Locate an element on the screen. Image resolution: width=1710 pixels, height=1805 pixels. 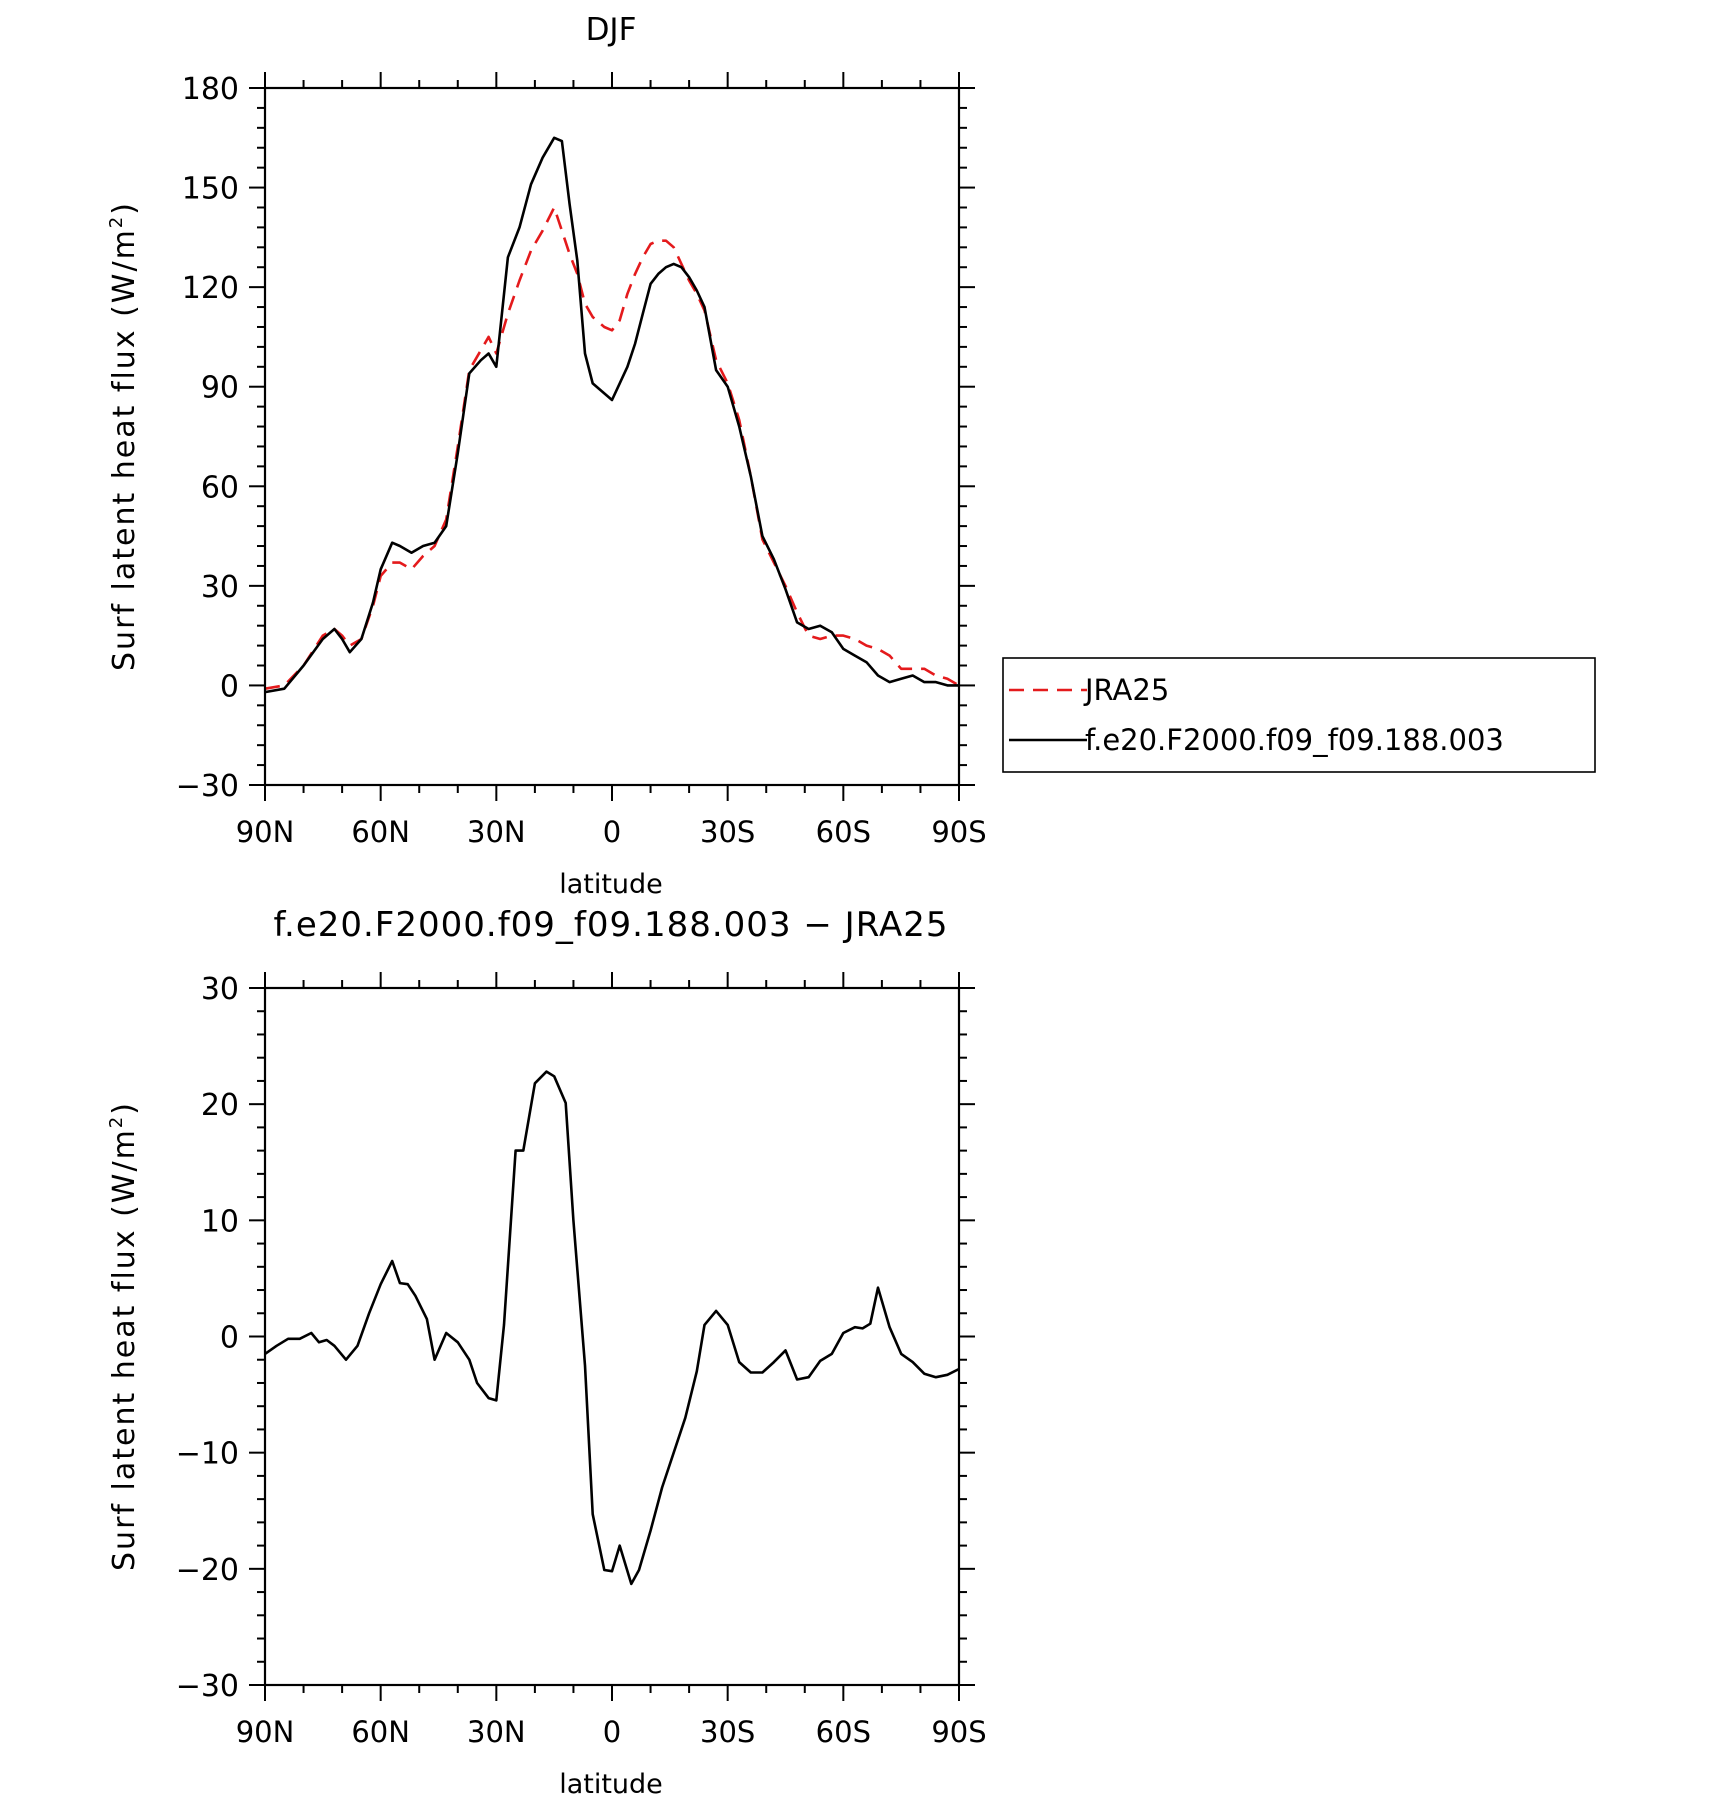
top-y-tick-label: 120 is located at coordinates (210, 288).